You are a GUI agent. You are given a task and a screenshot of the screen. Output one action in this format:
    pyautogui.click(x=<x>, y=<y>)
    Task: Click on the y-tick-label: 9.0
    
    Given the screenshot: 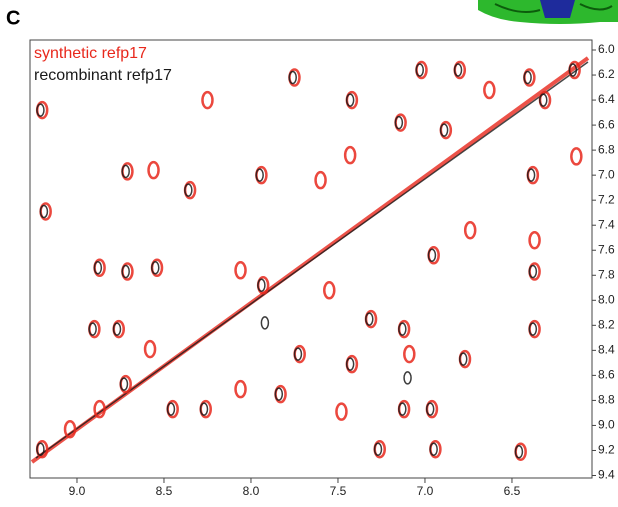 What is the action you would take?
    pyautogui.click(x=606, y=425)
    